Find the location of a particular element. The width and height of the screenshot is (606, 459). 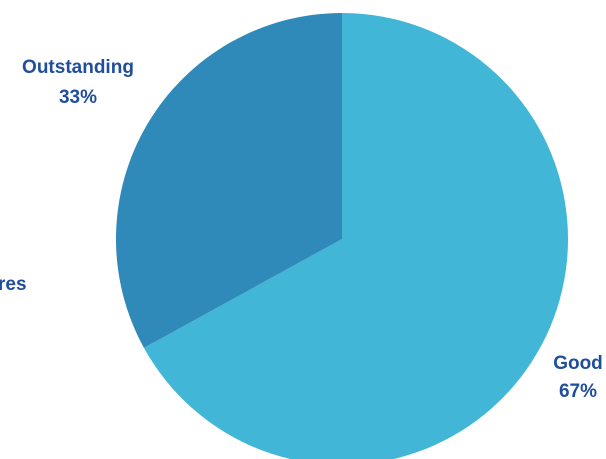

slice-label-cropped-name: res is located at coordinates (13, 284).